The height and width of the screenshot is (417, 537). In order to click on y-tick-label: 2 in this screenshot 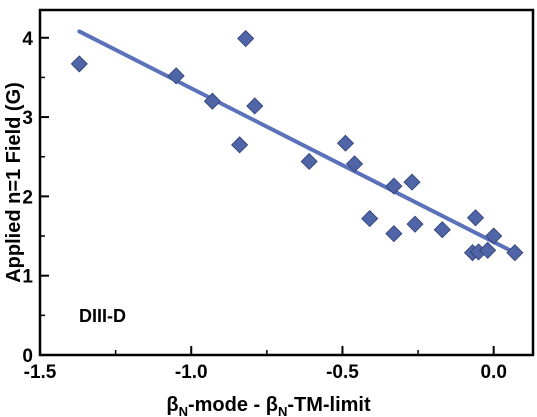, I will do `click(27, 197)`.